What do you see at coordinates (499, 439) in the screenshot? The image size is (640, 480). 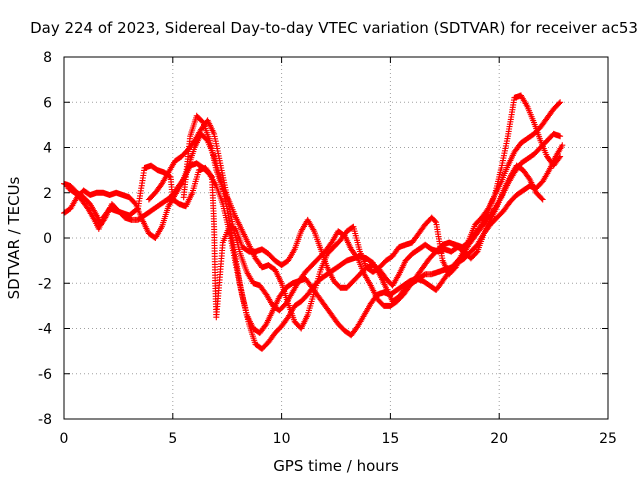 I see `x-tick-label: 20` at bounding box center [499, 439].